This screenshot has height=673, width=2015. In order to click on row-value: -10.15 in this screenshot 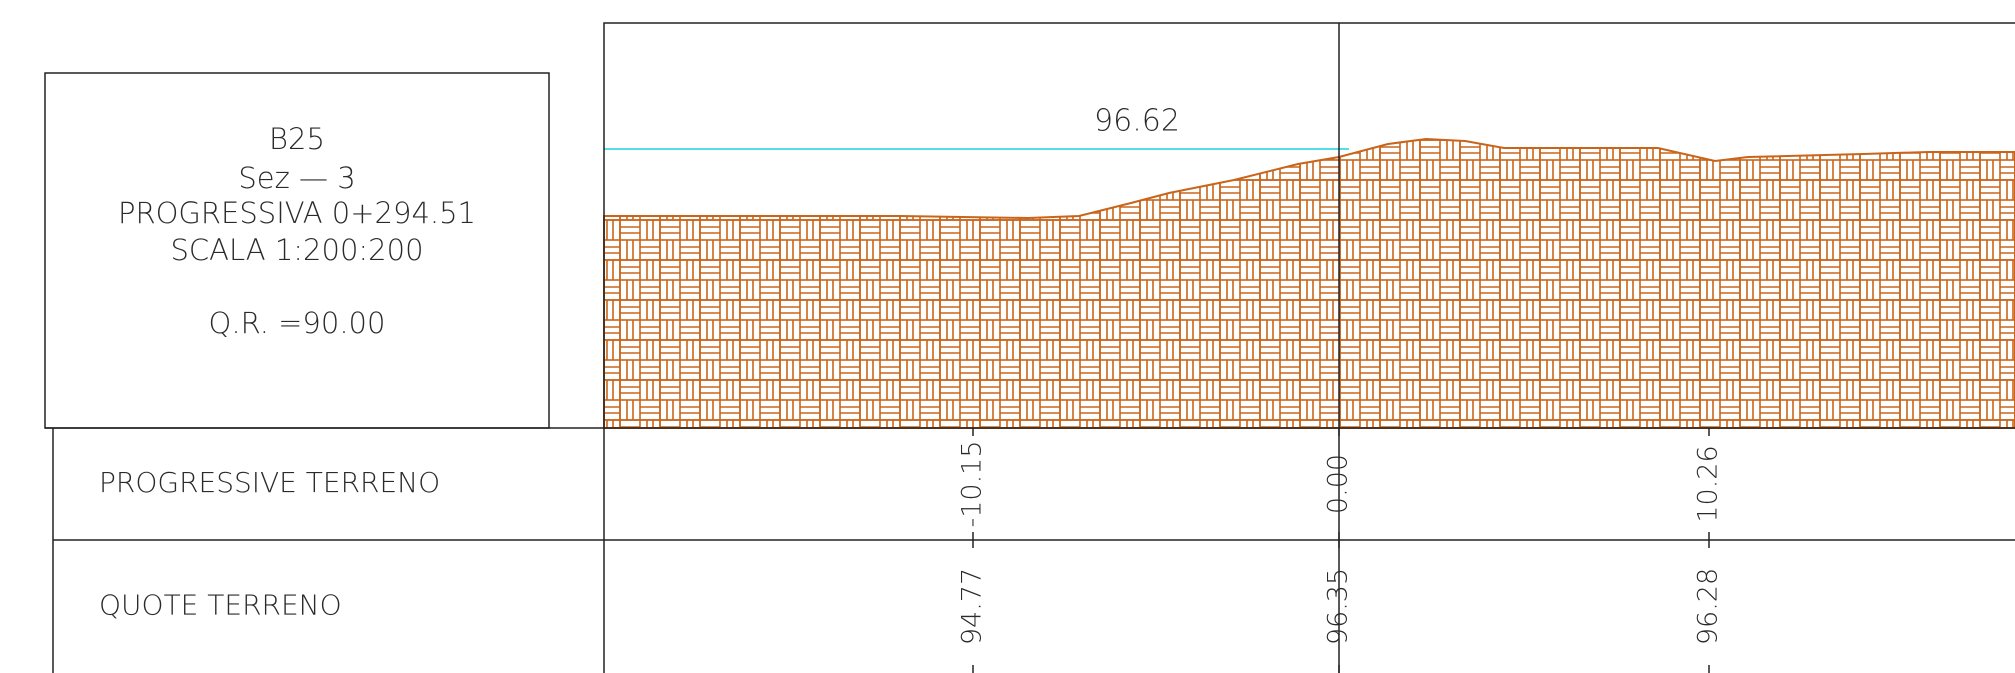, I will do `click(972, 483)`.